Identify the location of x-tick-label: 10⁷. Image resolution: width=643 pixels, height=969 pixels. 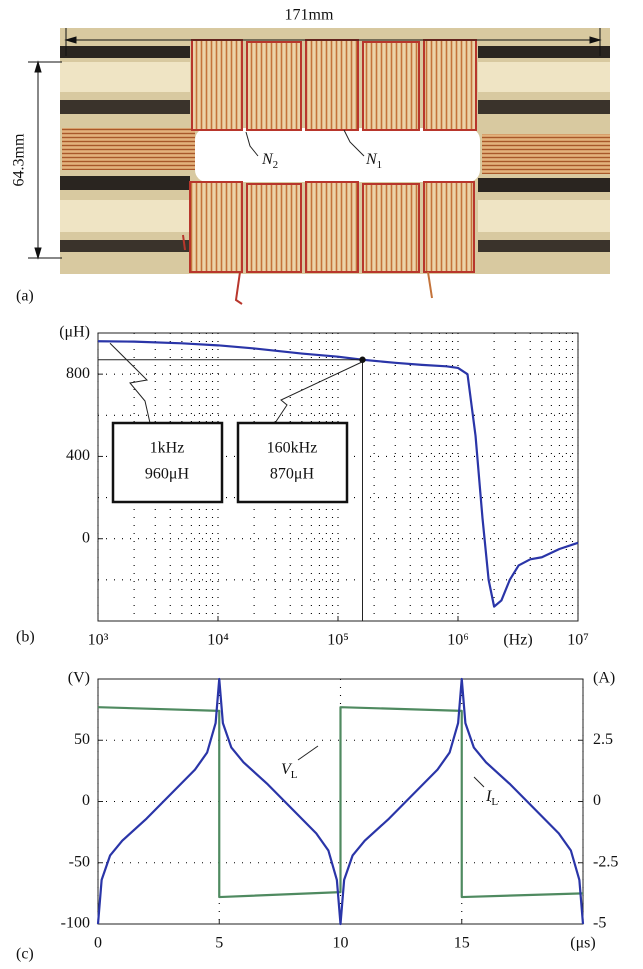
(578, 640).